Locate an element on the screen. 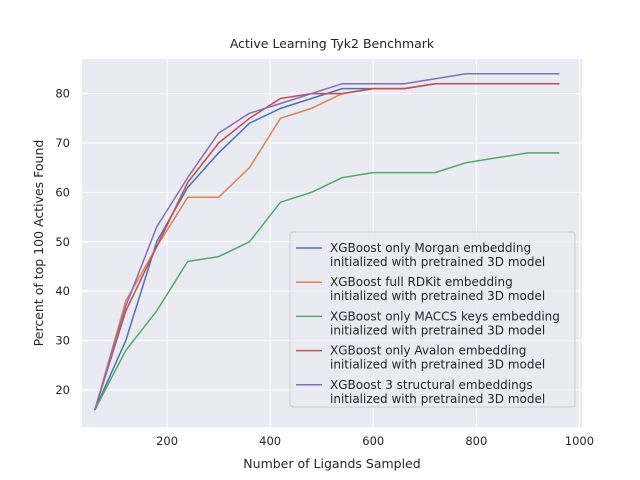 The image size is (640, 480). x-tick-label: 400 is located at coordinates (270, 441).